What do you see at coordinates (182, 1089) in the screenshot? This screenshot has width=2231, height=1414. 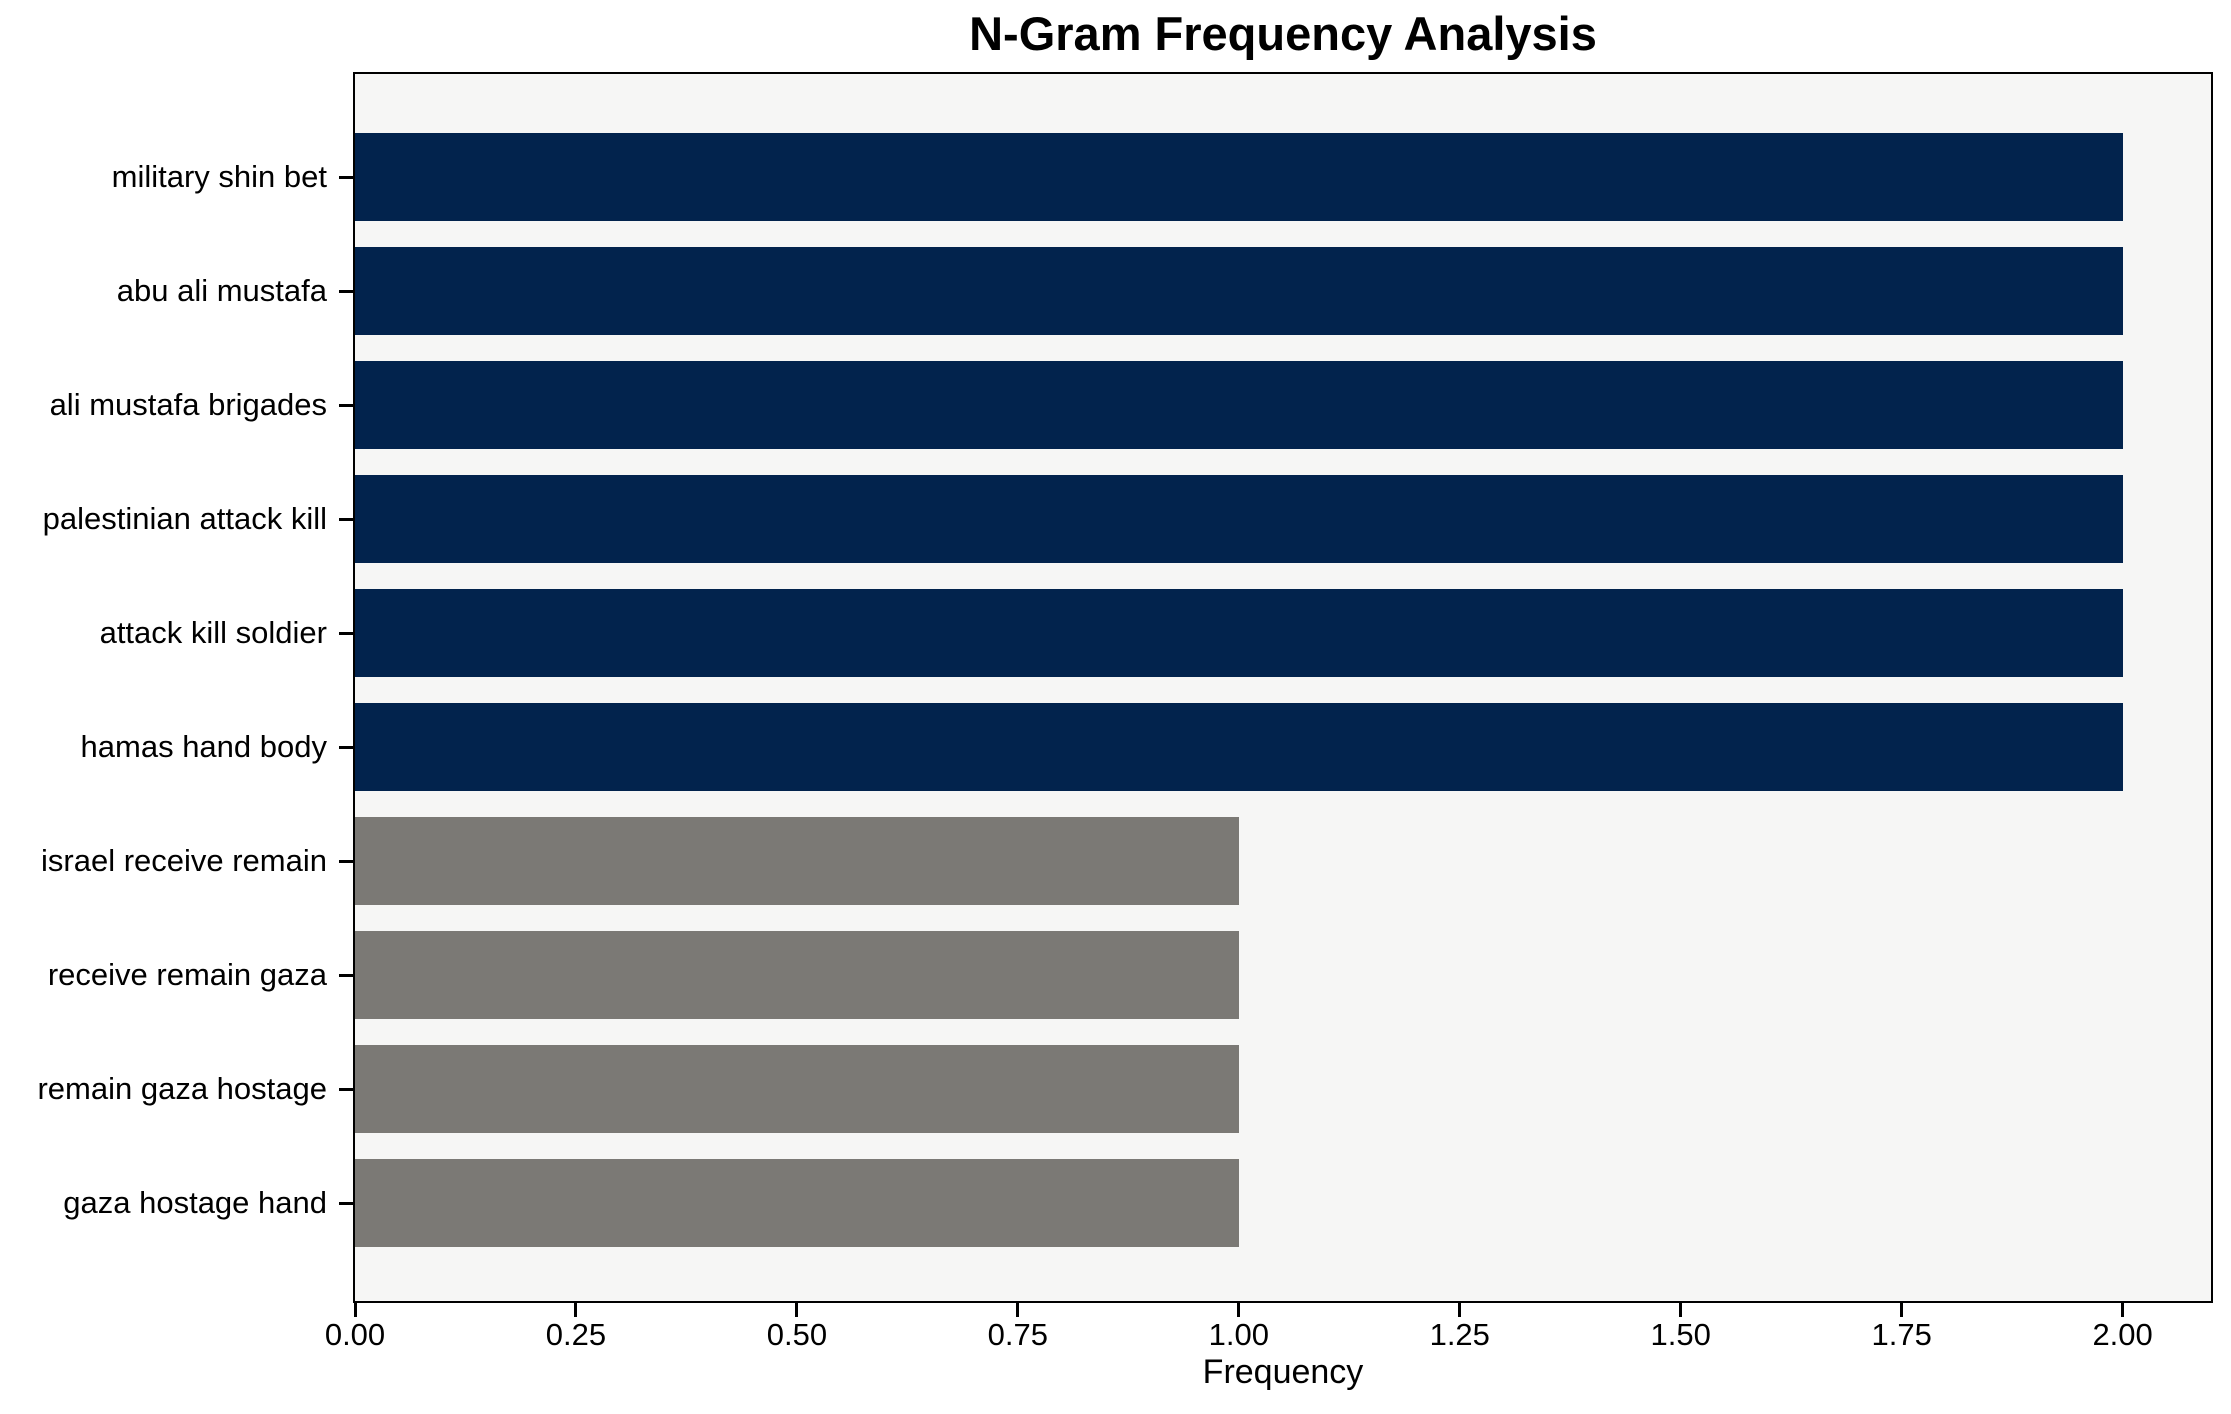 I see `y-tick-label: remain gaza hostage` at bounding box center [182, 1089].